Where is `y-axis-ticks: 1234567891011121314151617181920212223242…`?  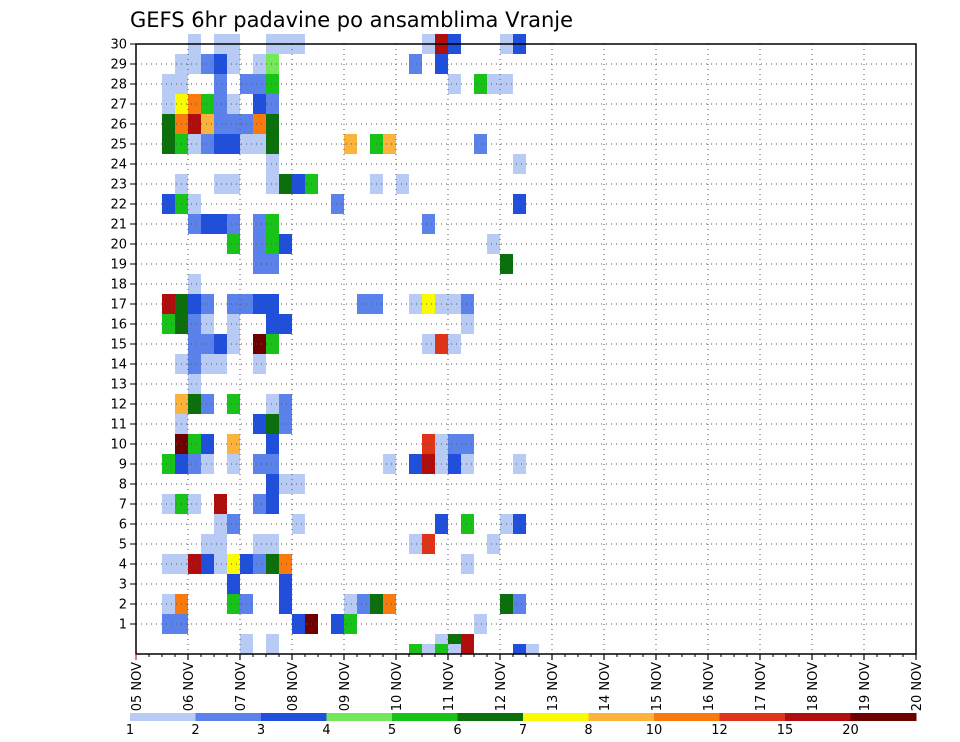 y-axis-ticks: 1234567891011121314151617181920212223242… is located at coordinates (123, 335).